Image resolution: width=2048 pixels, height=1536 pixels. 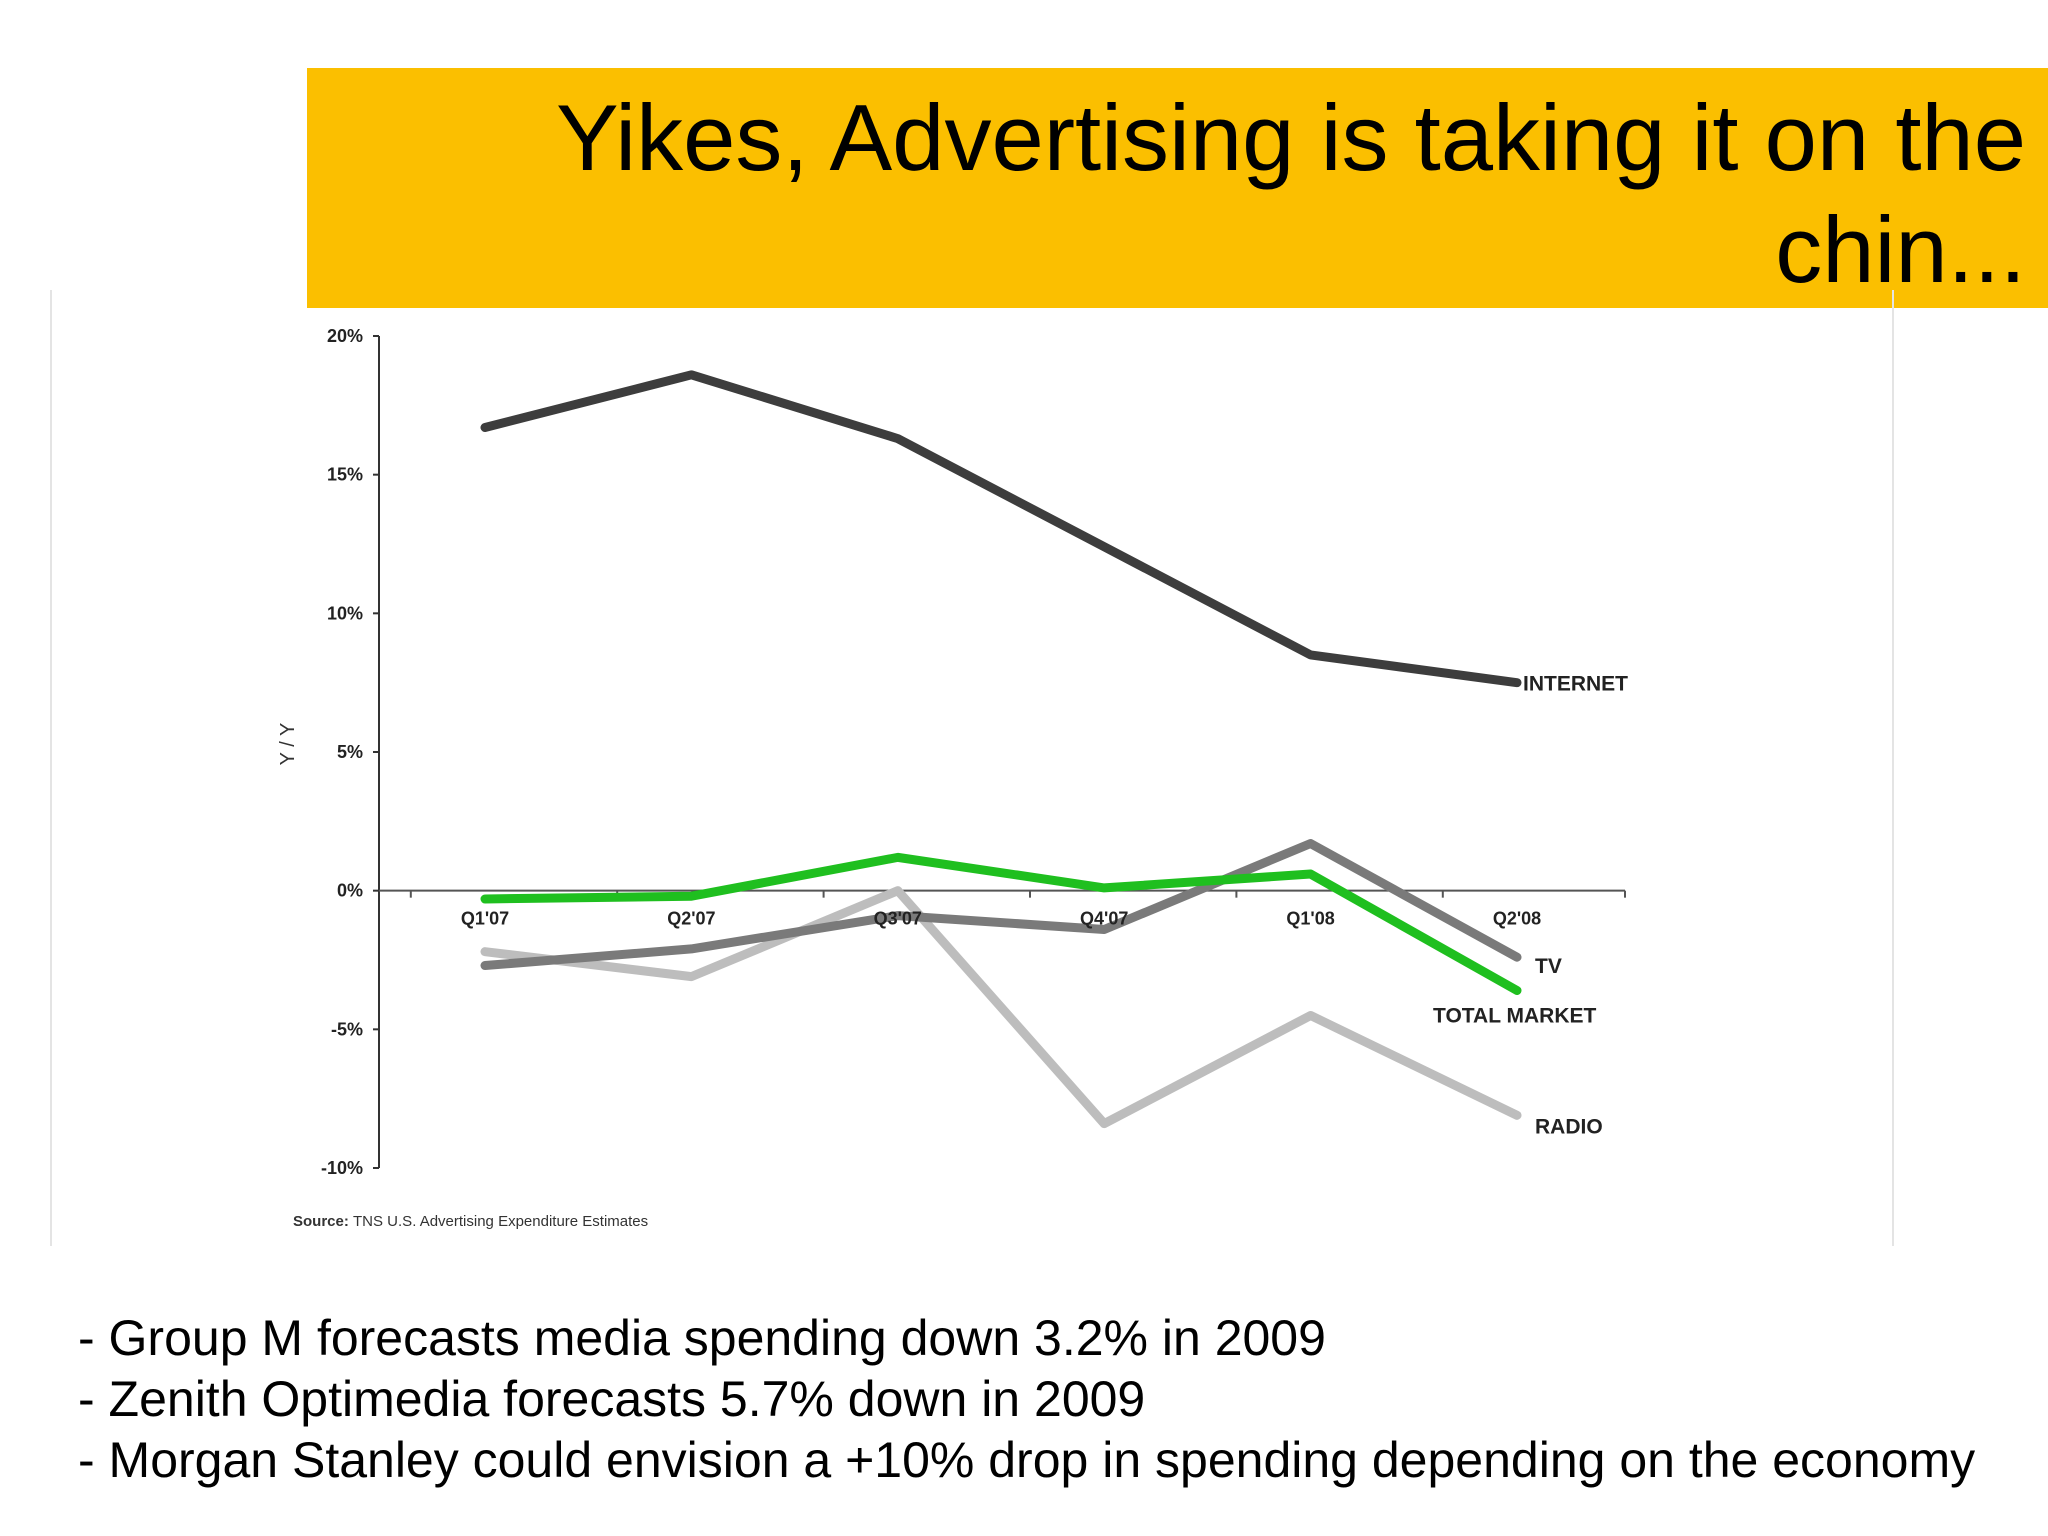 What do you see at coordinates (1514, 1016) in the screenshot?
I see `series-label-total-market: TOTAL MARKET` at bounding box center [1514, 1016].